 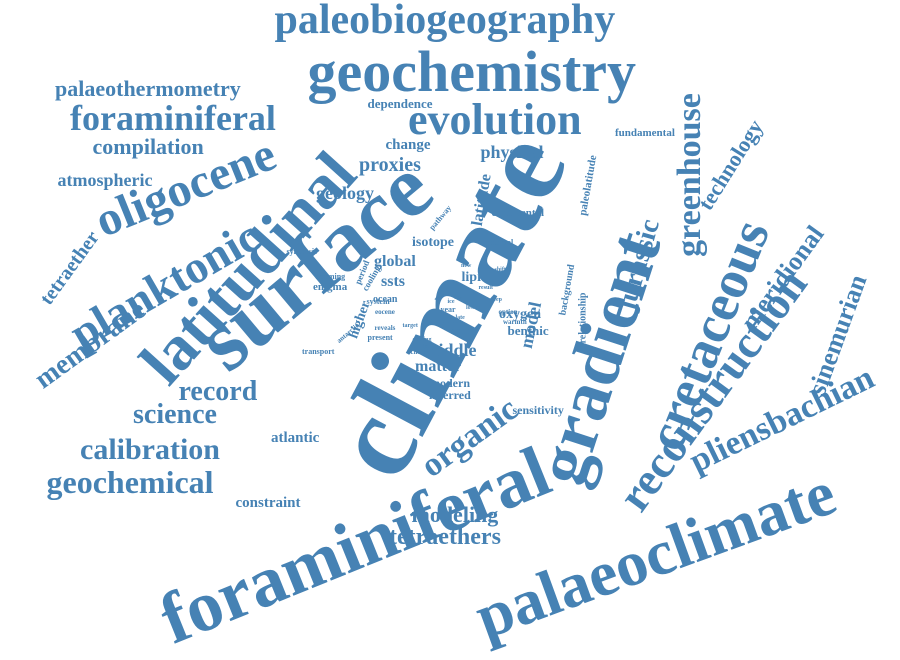 What do you see at coordinates (458, 298) in the screenshot?
I see `word-89: site` at bounding box center [458, 298].